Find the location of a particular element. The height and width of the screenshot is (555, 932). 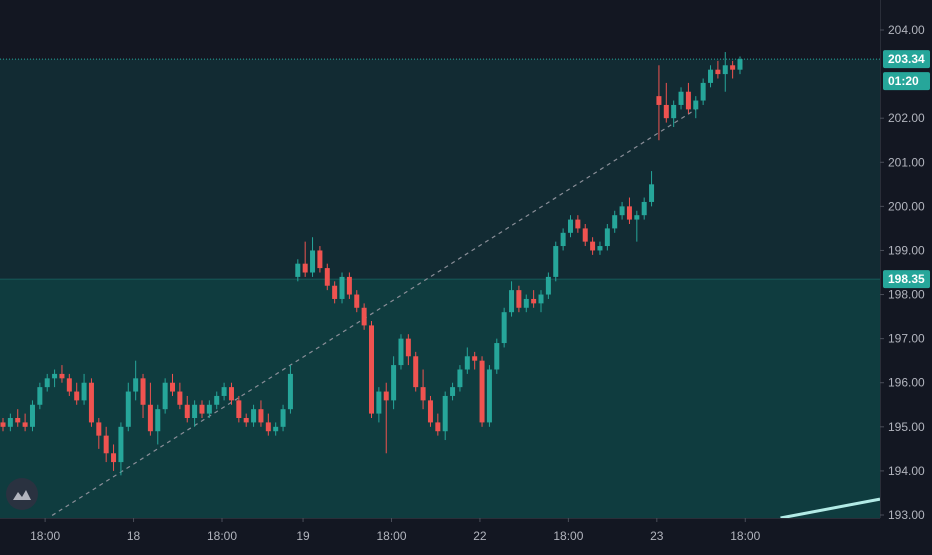

tradingview-logo-button is located at coordinates (22, 494).